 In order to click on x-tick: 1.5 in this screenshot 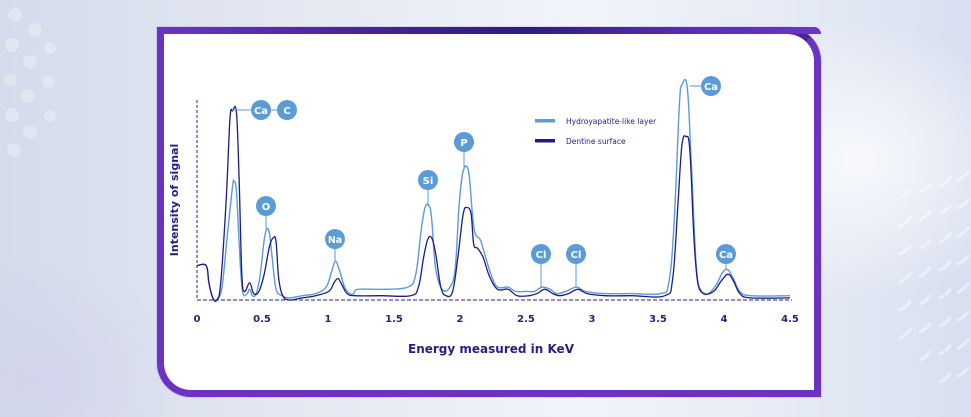, I will do `click(394, 319)`.